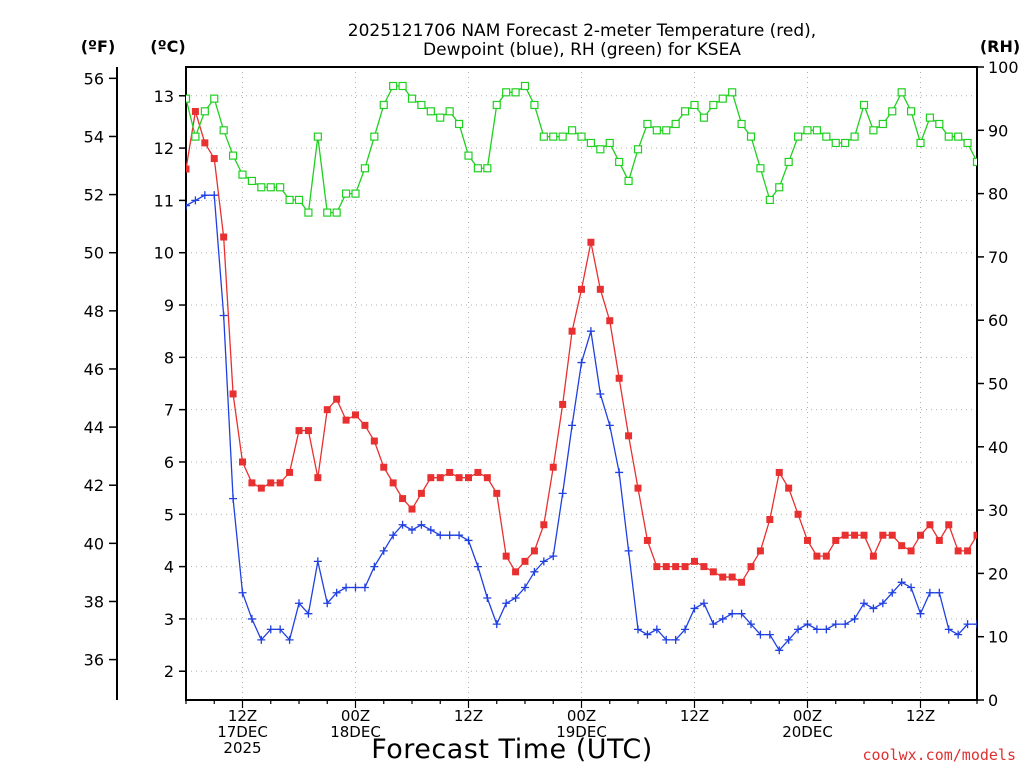 This screenshot has width=1024, height=768. What do you see at coordinates (242, 732) in the screenshot?
I see `x-tick-label: 17DEC` at bounding box center [242, 732].